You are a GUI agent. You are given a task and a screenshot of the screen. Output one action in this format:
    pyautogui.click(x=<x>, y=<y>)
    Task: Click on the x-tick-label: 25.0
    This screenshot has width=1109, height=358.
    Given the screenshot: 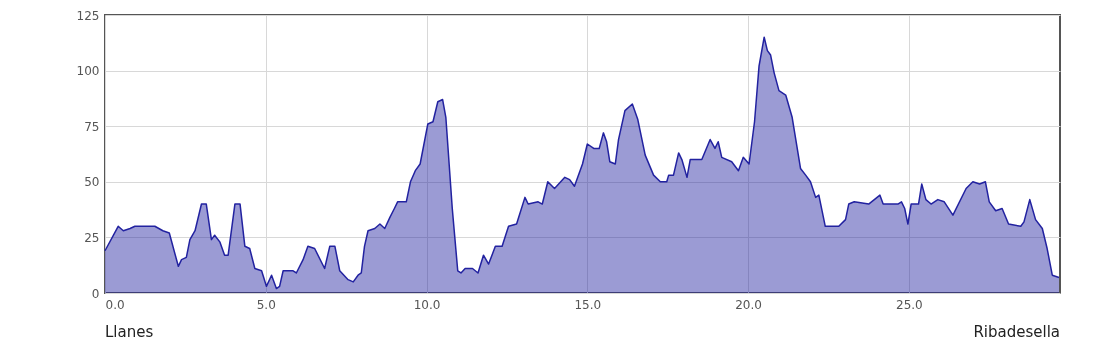 What is the action you would take?
    pyautogui.click(x=909, y=304)
    